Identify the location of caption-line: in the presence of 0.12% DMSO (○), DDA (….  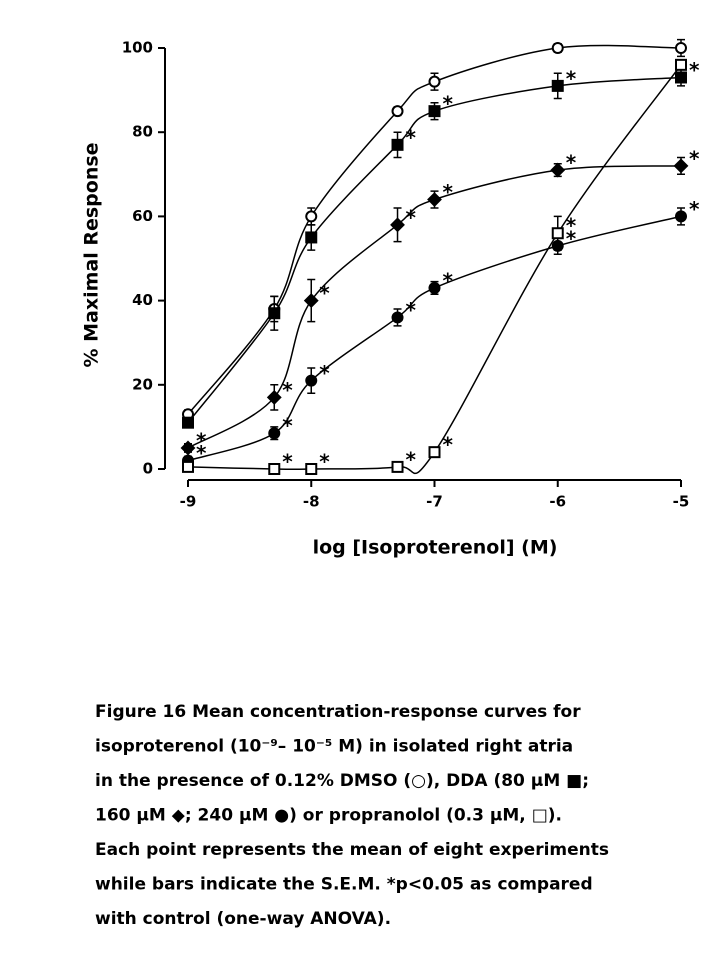
(342, 781).